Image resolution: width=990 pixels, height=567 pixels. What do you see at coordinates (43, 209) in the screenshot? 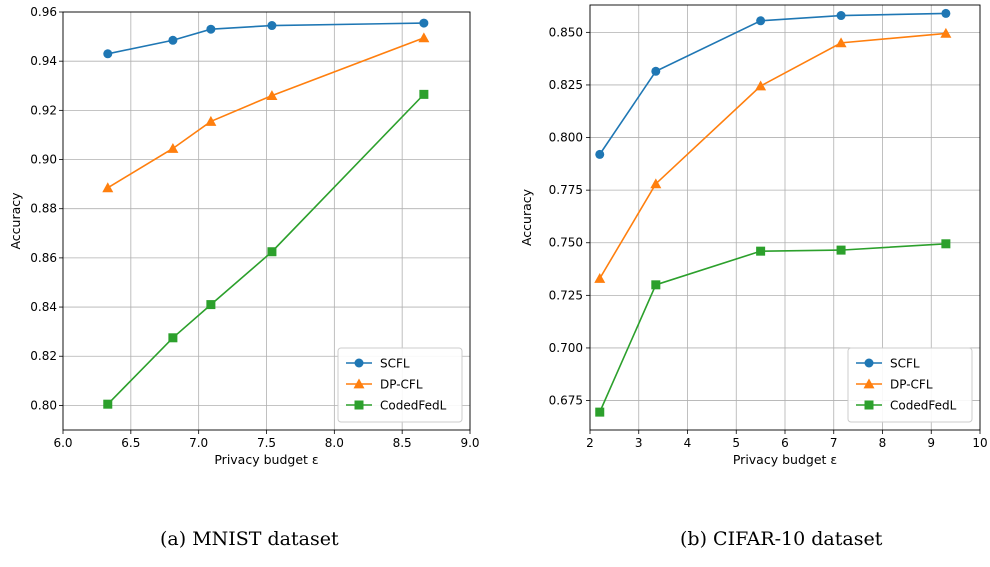
I see `y-tick-label: 0.88` at bounding box center [43, 209].